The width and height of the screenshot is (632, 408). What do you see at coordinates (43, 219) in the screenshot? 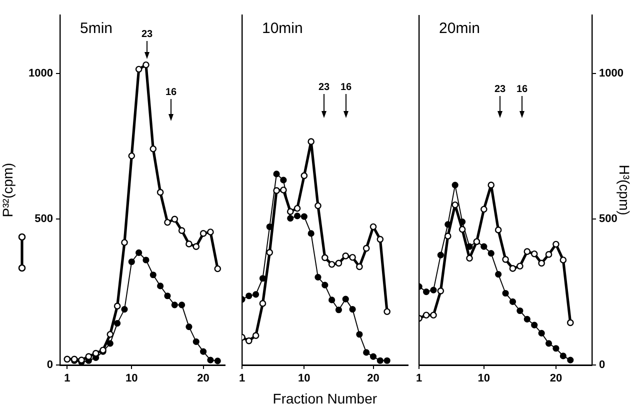
I see `y-tick-label: 500` at bounding box center [43, 219].